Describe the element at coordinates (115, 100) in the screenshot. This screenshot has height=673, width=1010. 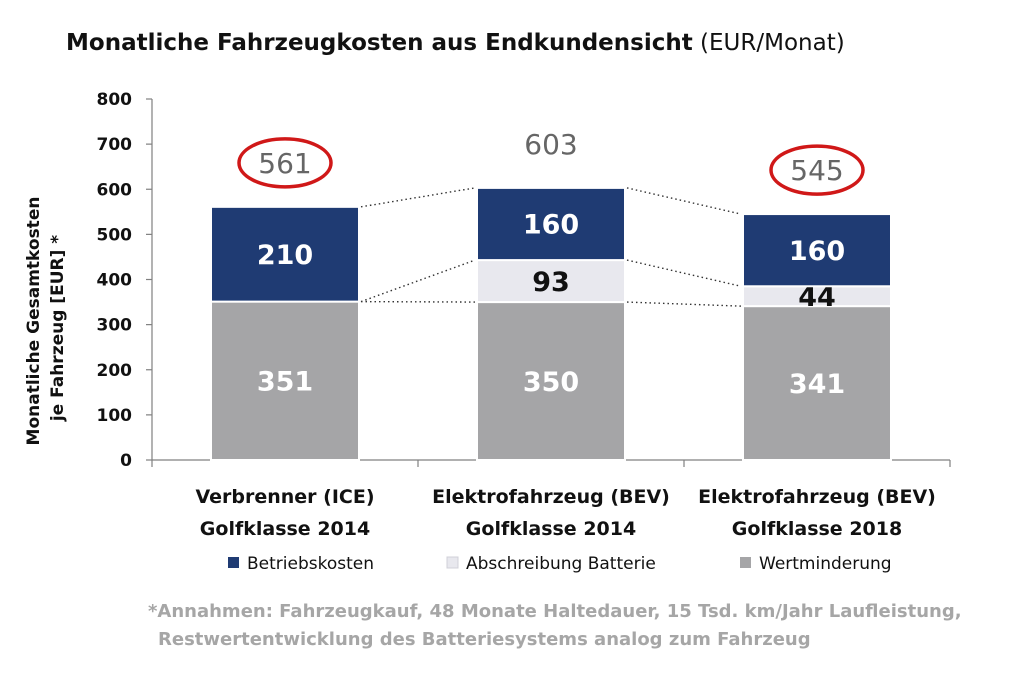
I see `y-tick-label: 800` at that location.